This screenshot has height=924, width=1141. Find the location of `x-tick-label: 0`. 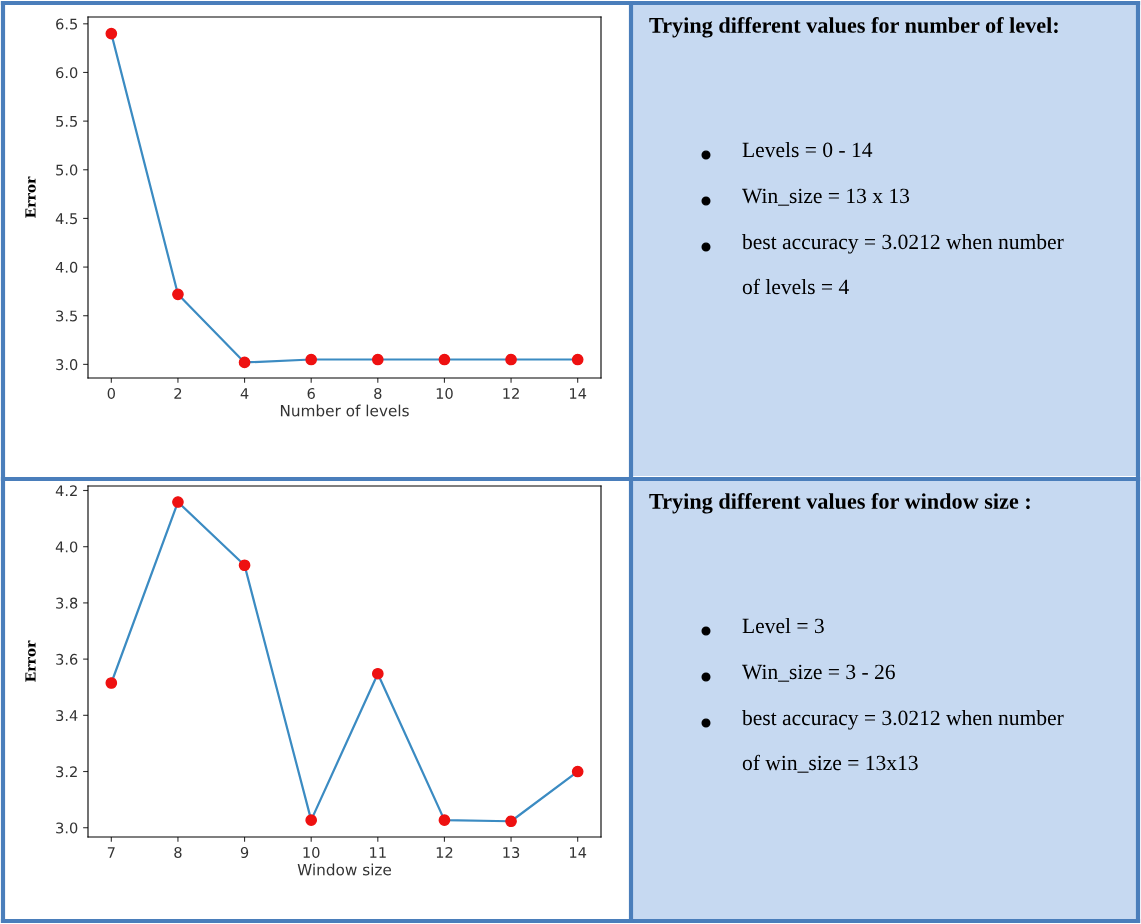

x-tick-label: 0 is located at coordinates (111, 393).